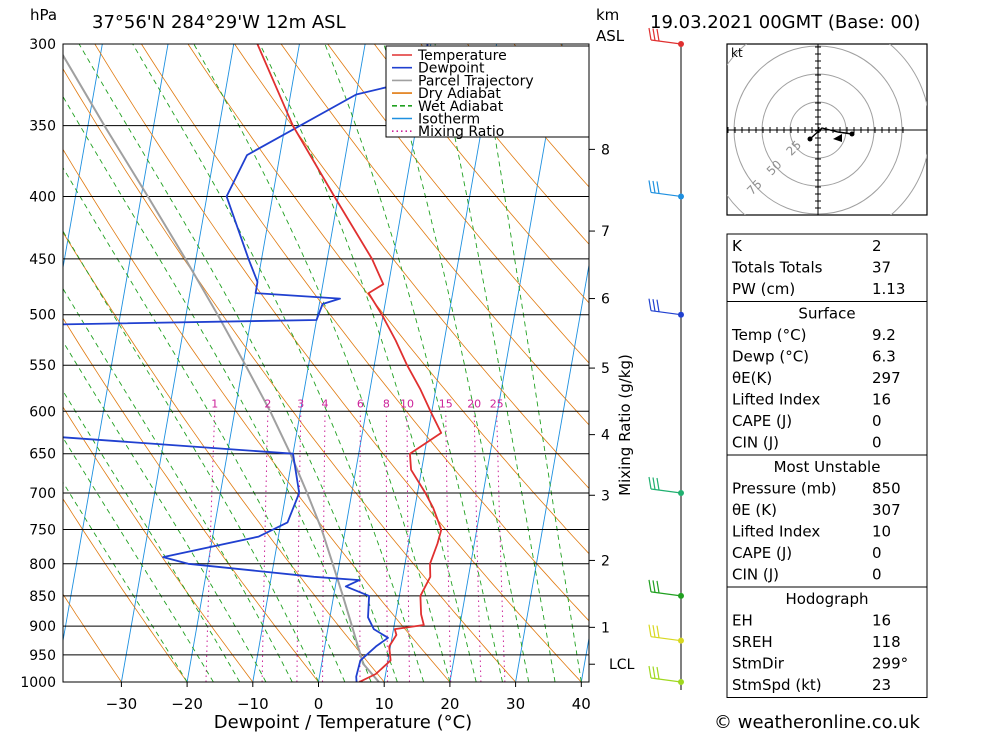  I want to click on legend-item: Mixing Ratio, so click(448, 132).